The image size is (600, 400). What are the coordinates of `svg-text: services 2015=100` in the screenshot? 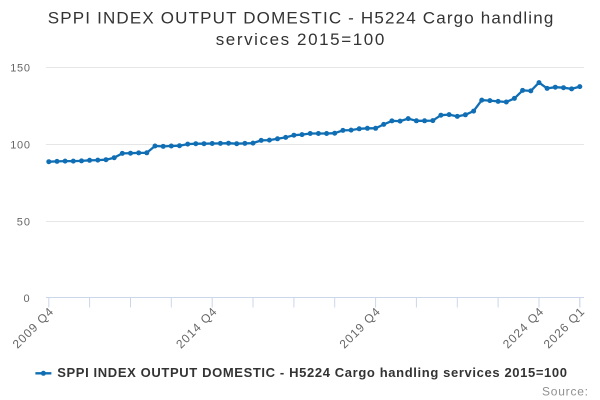 It's located at (300, 39).